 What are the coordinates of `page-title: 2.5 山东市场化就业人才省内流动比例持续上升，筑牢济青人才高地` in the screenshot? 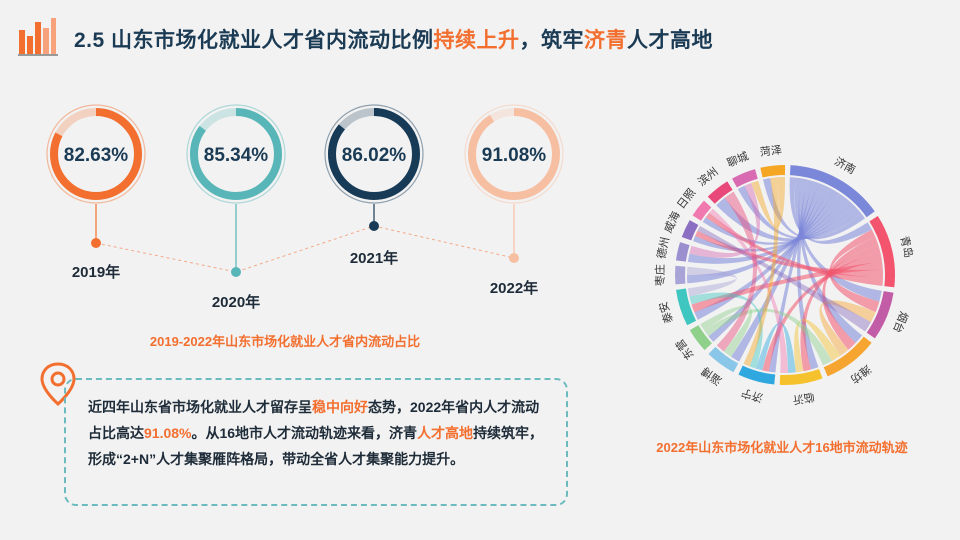 It's located at (394, 40).